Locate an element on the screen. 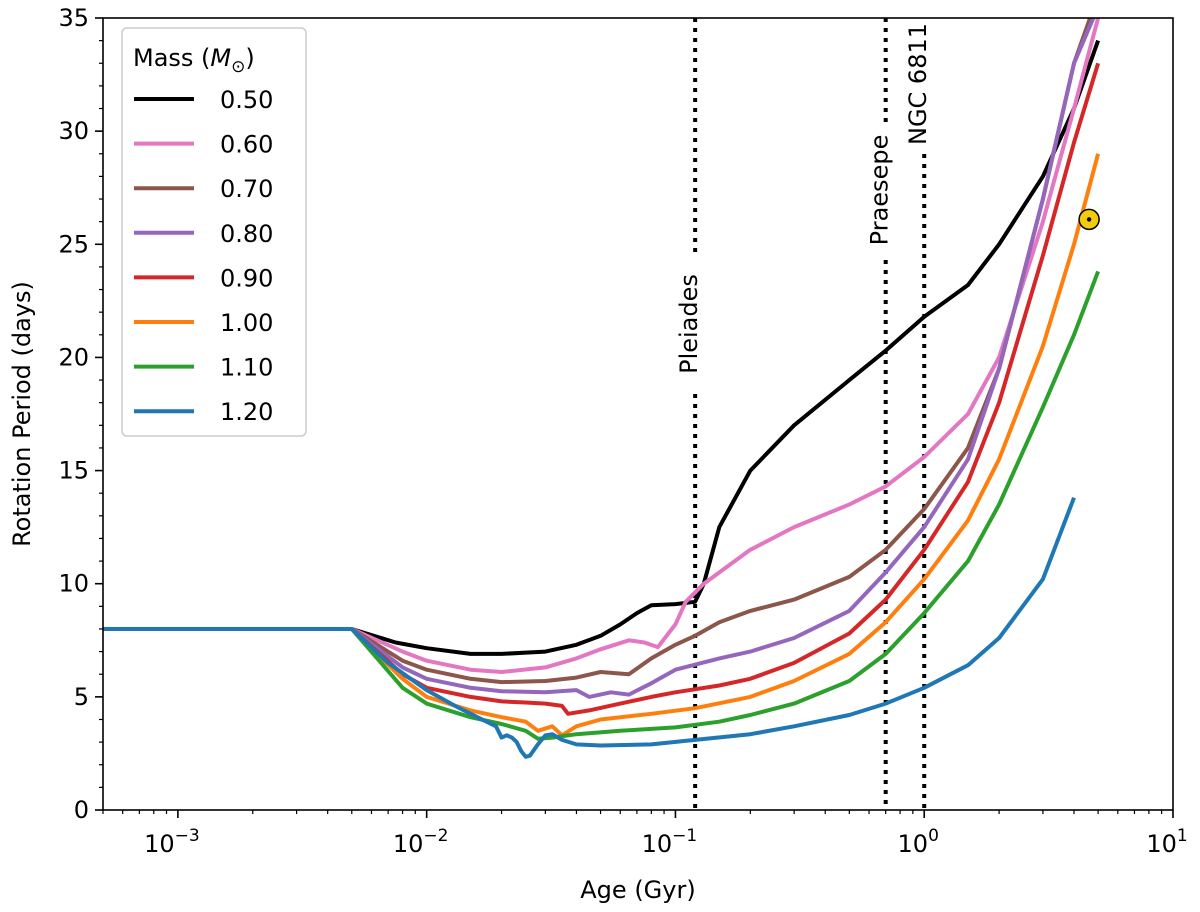 This screenshot has width=1200, height=912. y-tick-label: 30 is located at coordinates (73, 131).